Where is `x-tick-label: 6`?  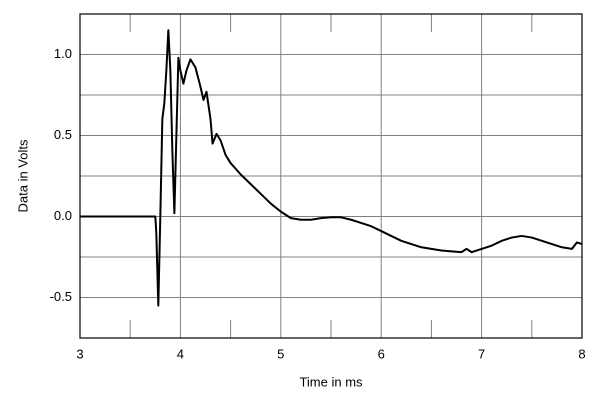 x-tick-label: 6 is located at coordinates (381, 353).